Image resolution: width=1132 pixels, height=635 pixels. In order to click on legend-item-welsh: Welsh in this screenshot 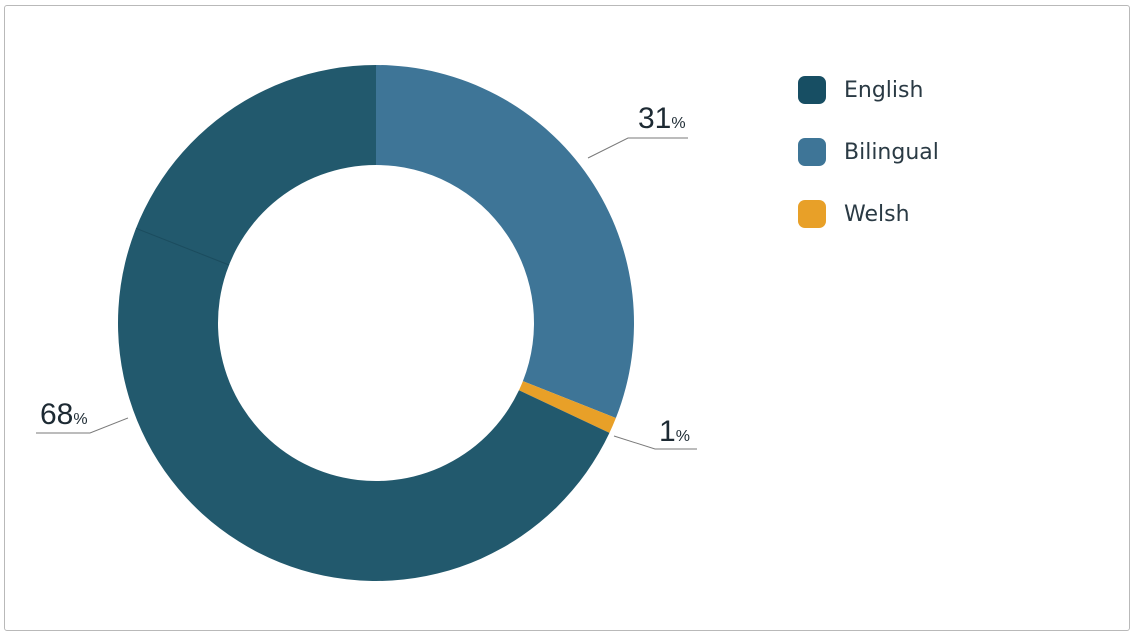, I will do `click(868, 214)`.